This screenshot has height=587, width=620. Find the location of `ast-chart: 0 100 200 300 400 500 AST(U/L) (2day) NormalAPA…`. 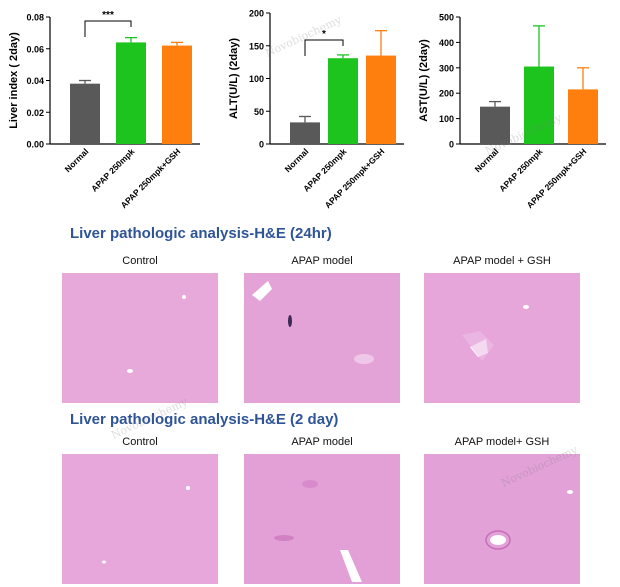

ast-chart: 0 100 200 300 400 500 AST(U/L) (2day) NormalAPA… is located at coordinates (512, 111).